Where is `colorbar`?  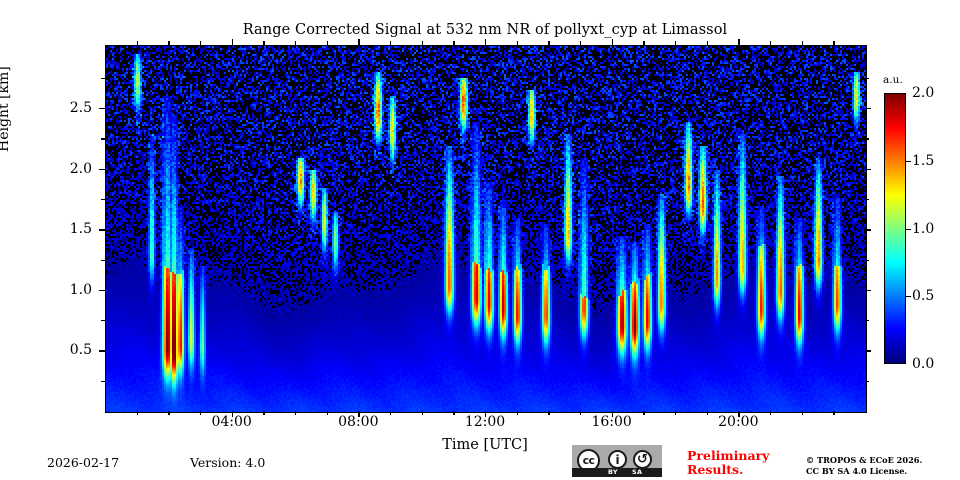 colorbar is located at coordinates (895, 228).